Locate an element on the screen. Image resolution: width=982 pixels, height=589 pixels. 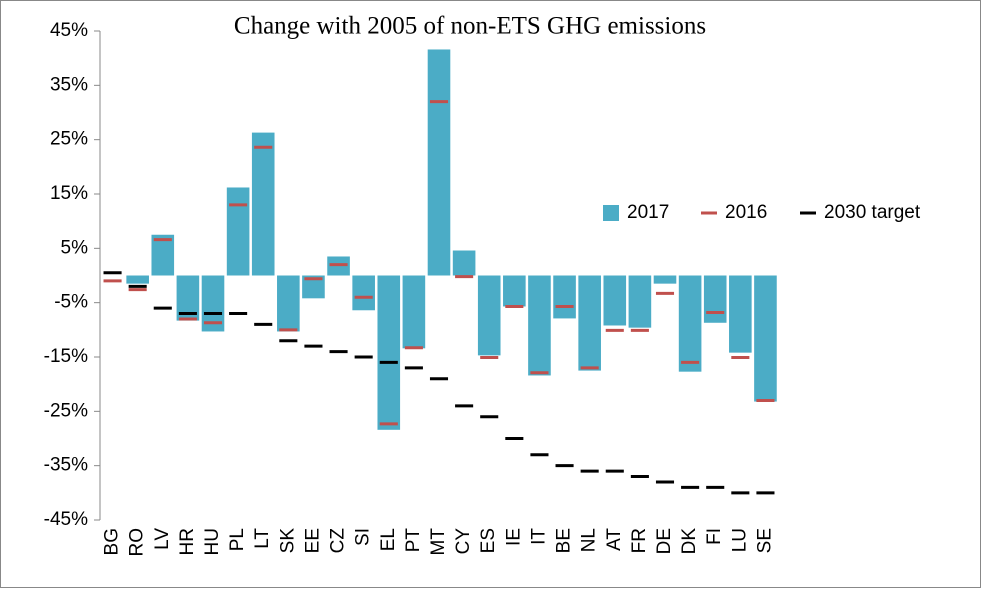
y-tick-label: -35% is located at coordinates (66, 465).